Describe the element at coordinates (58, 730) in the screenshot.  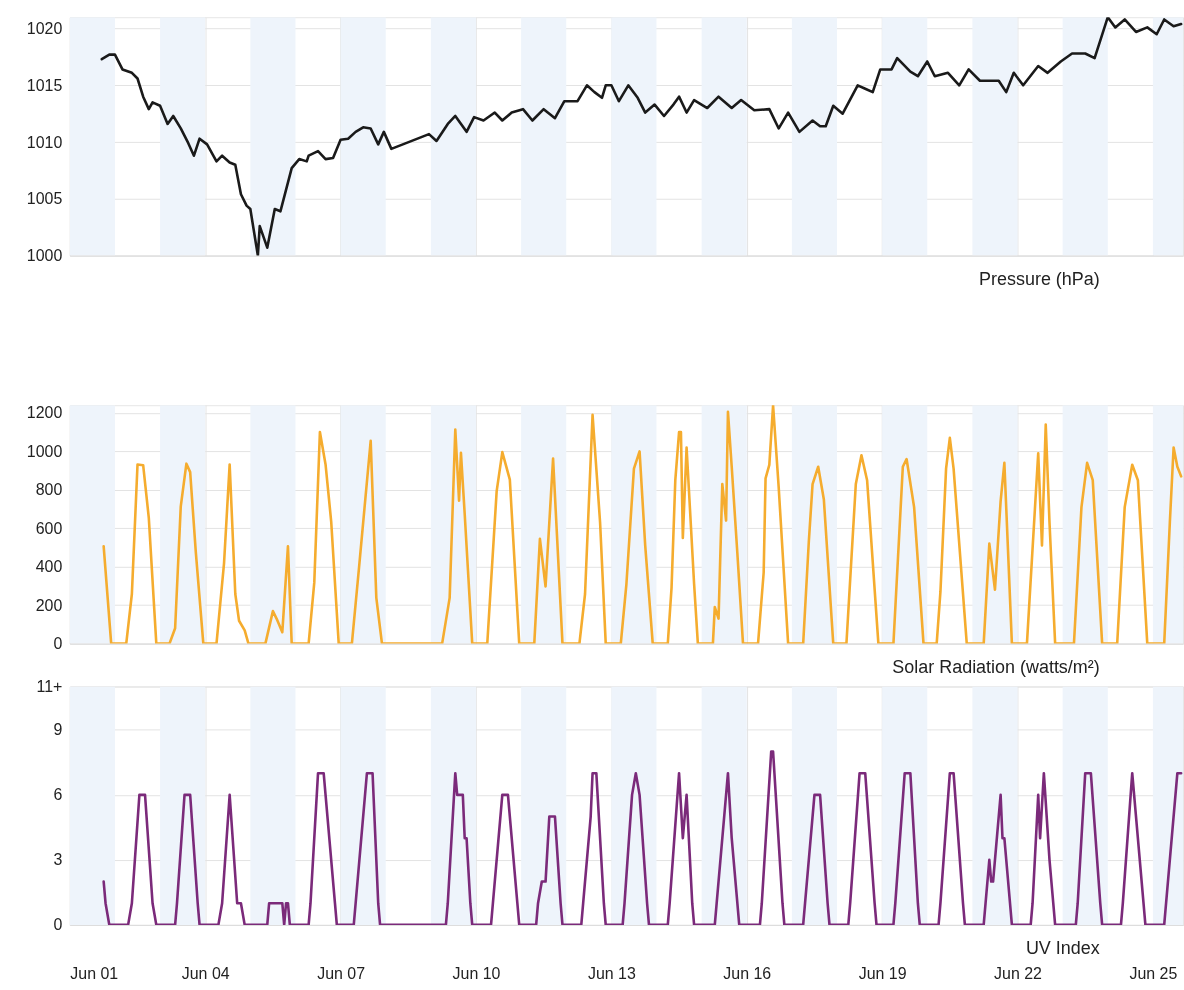
I see `y-tick-label: 9` at that location.